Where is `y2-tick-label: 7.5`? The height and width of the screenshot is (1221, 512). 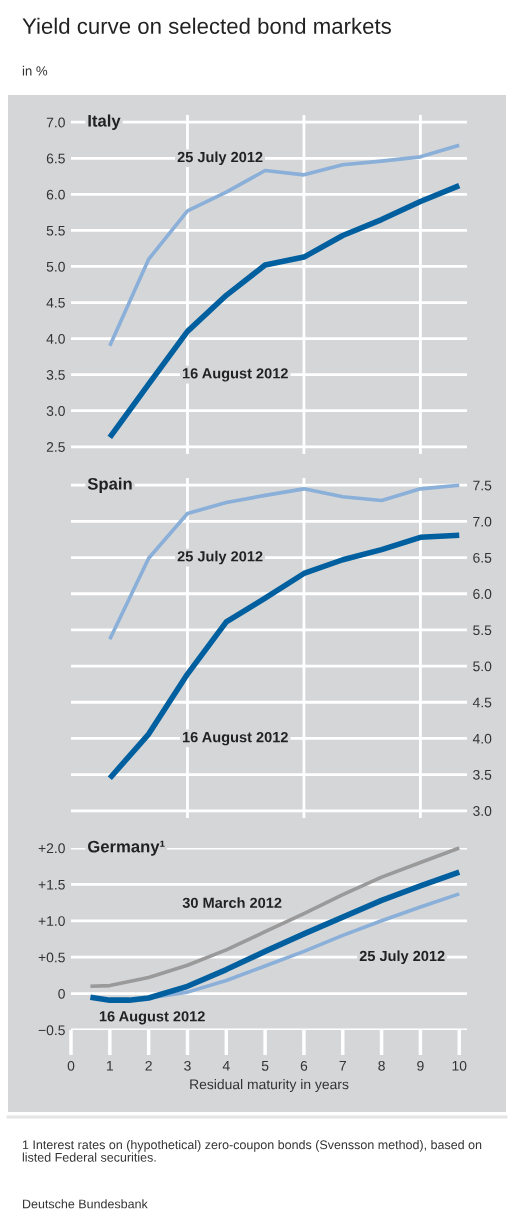 y2-tick-label: 7.5 is located at coordinates (482, 485).